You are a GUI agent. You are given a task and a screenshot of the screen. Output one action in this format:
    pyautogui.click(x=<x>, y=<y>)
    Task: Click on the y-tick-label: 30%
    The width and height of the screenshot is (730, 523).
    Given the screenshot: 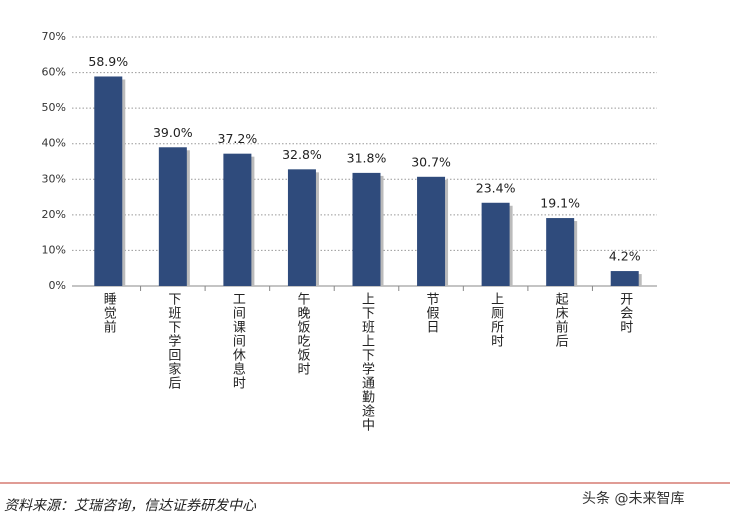 What is the action you would take?
    pyautogui.click(x=54, y=178)
    